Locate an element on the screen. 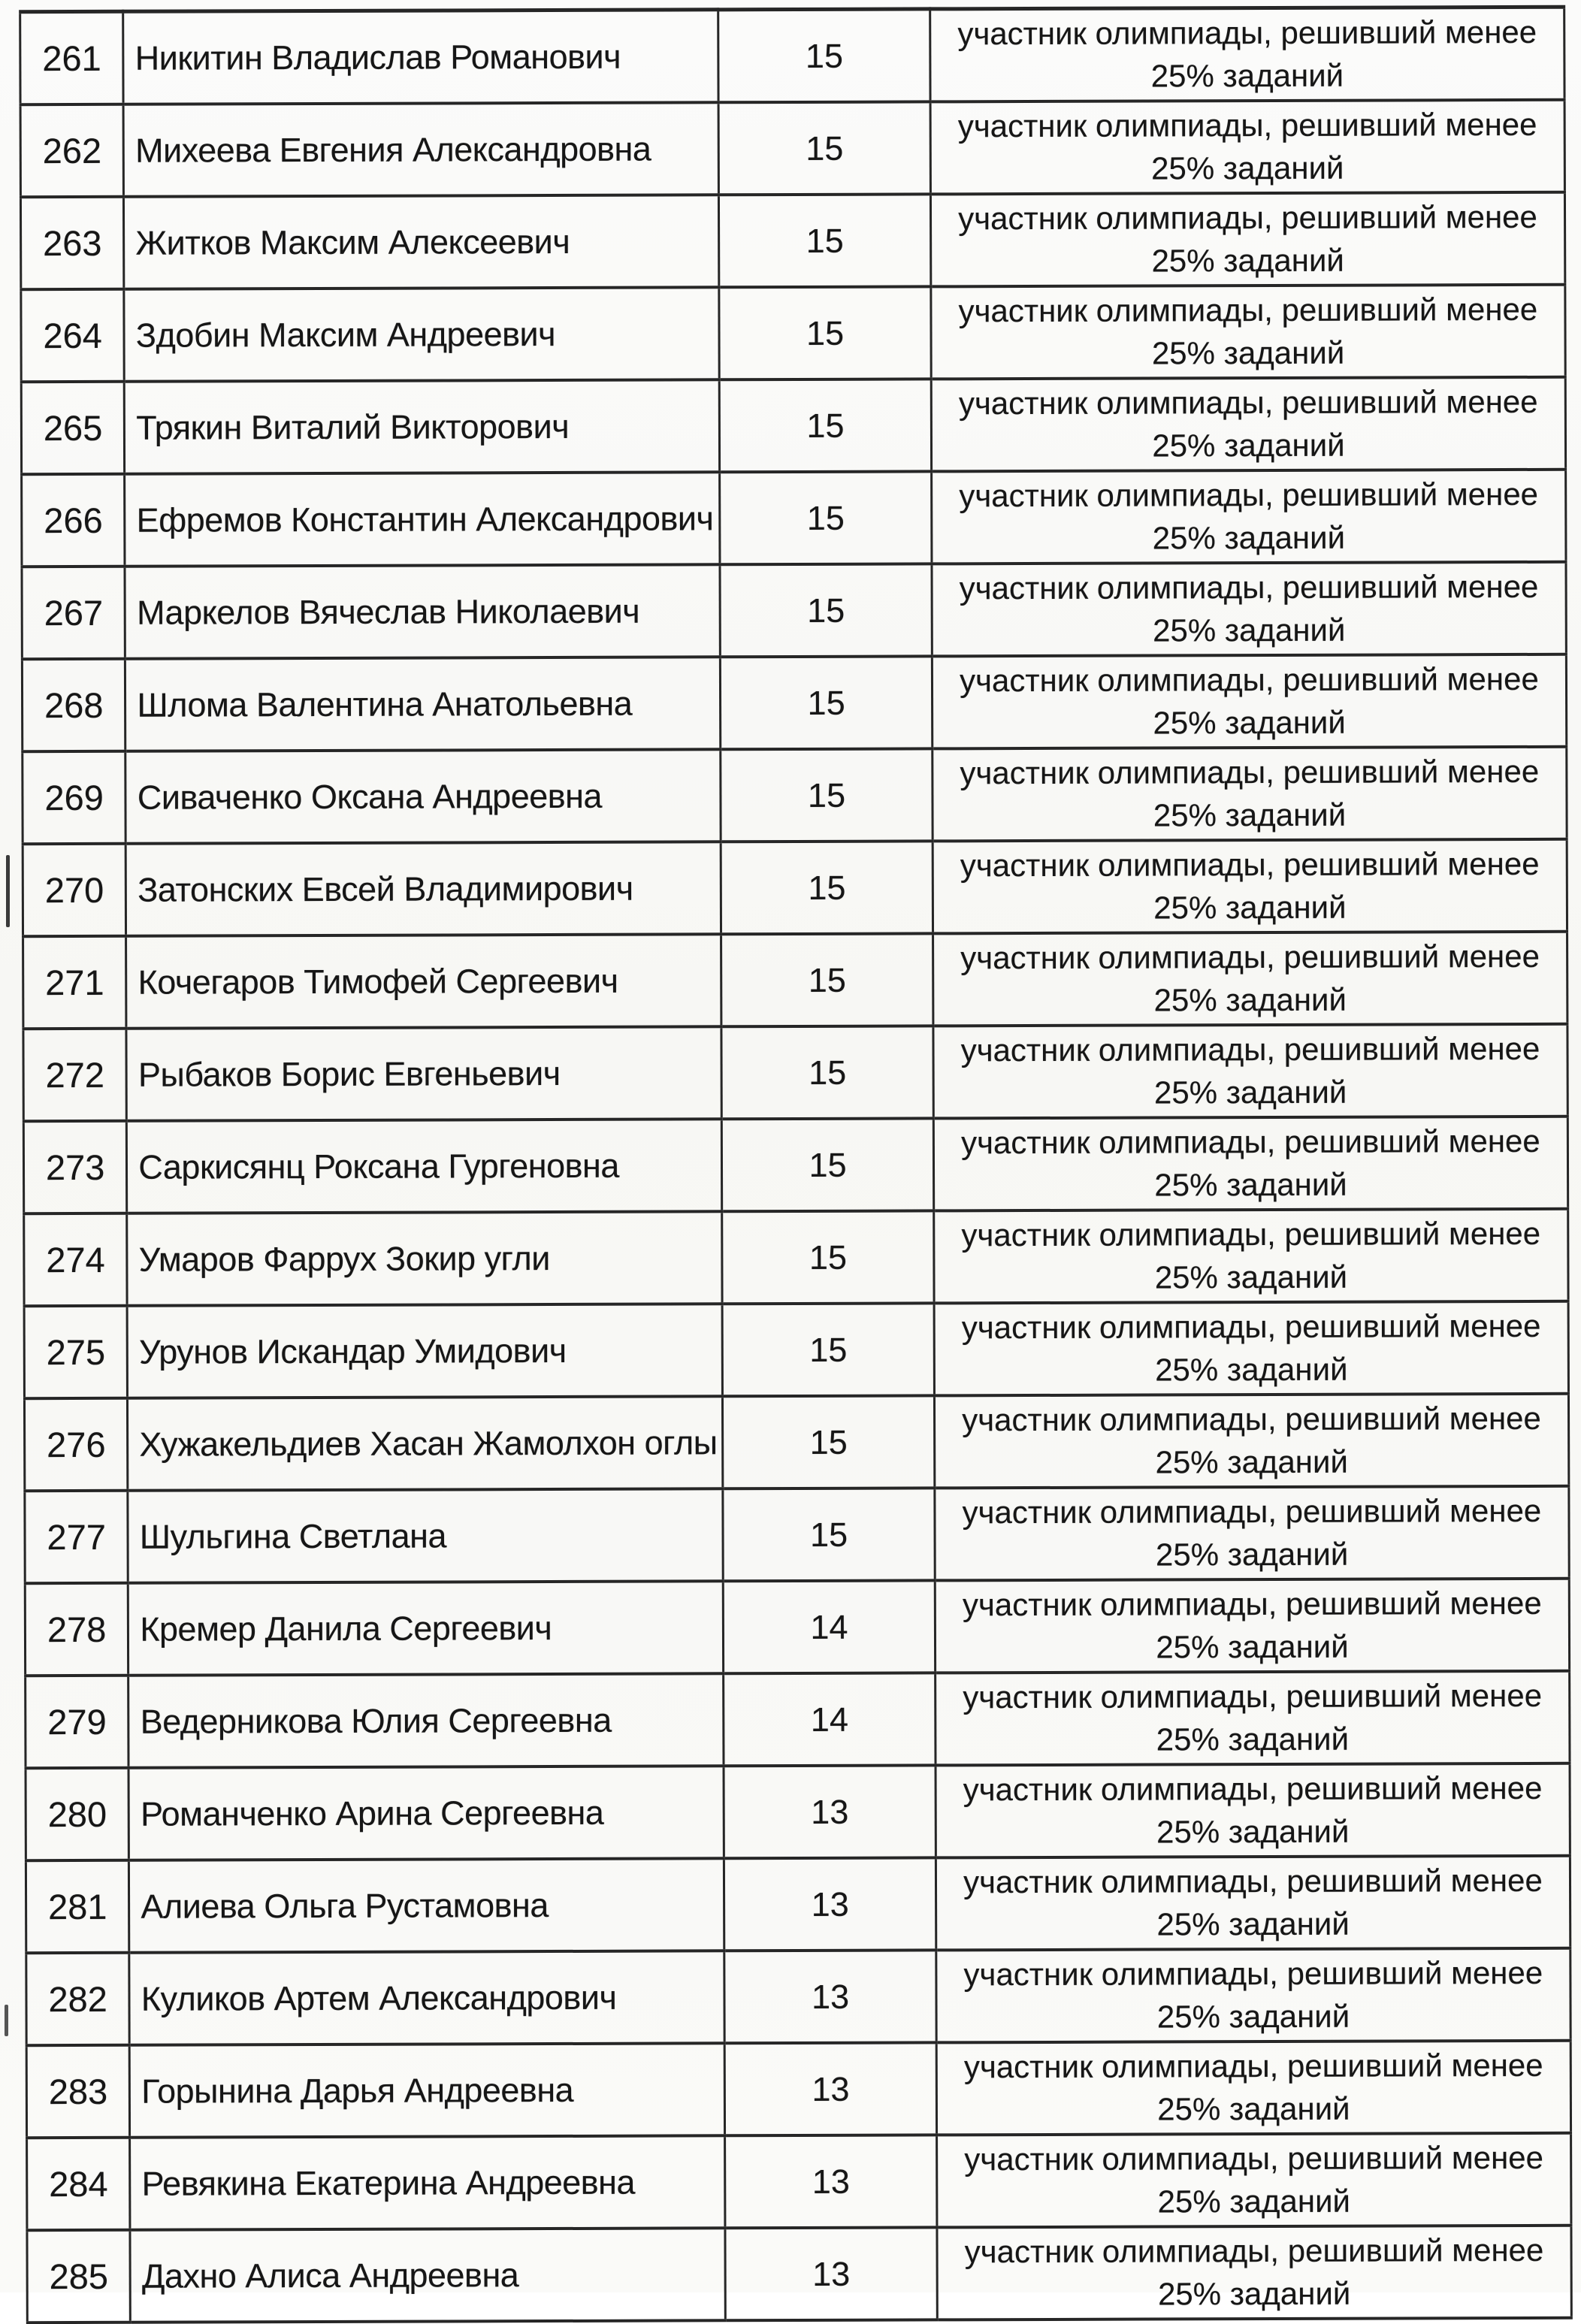  participant-name-cell: Кочегаров Тимофей Сергеевич is located at coordinates (423, 981).